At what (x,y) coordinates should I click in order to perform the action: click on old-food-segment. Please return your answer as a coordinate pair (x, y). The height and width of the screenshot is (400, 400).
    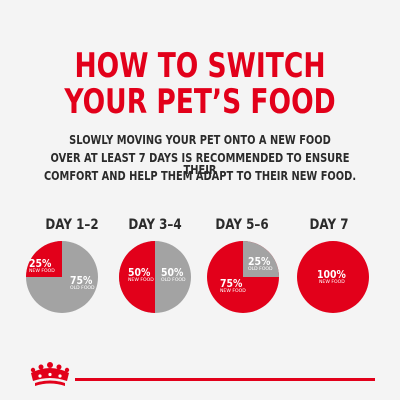
    Looking at the image, I should click on (261, 259).